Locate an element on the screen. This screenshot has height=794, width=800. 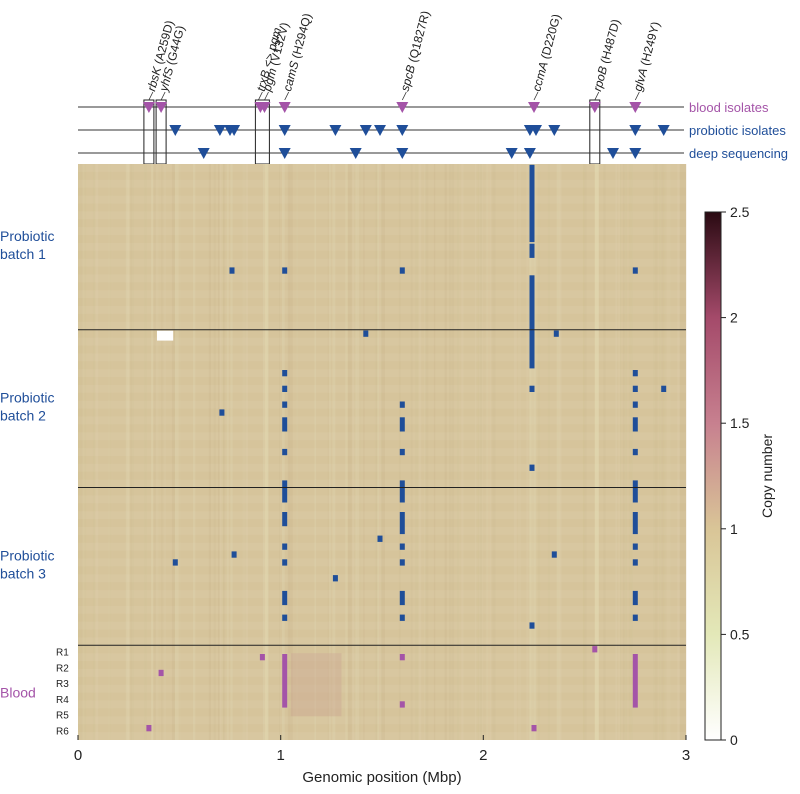
heatmap-blood-tint is located at coordinates (316, 685).